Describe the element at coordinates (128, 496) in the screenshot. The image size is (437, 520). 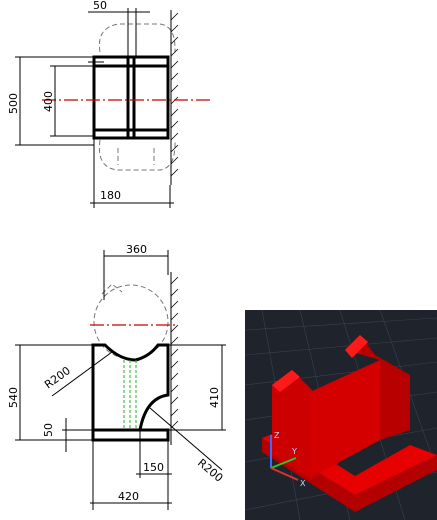
I see `dim-420-text: 420` at that location.